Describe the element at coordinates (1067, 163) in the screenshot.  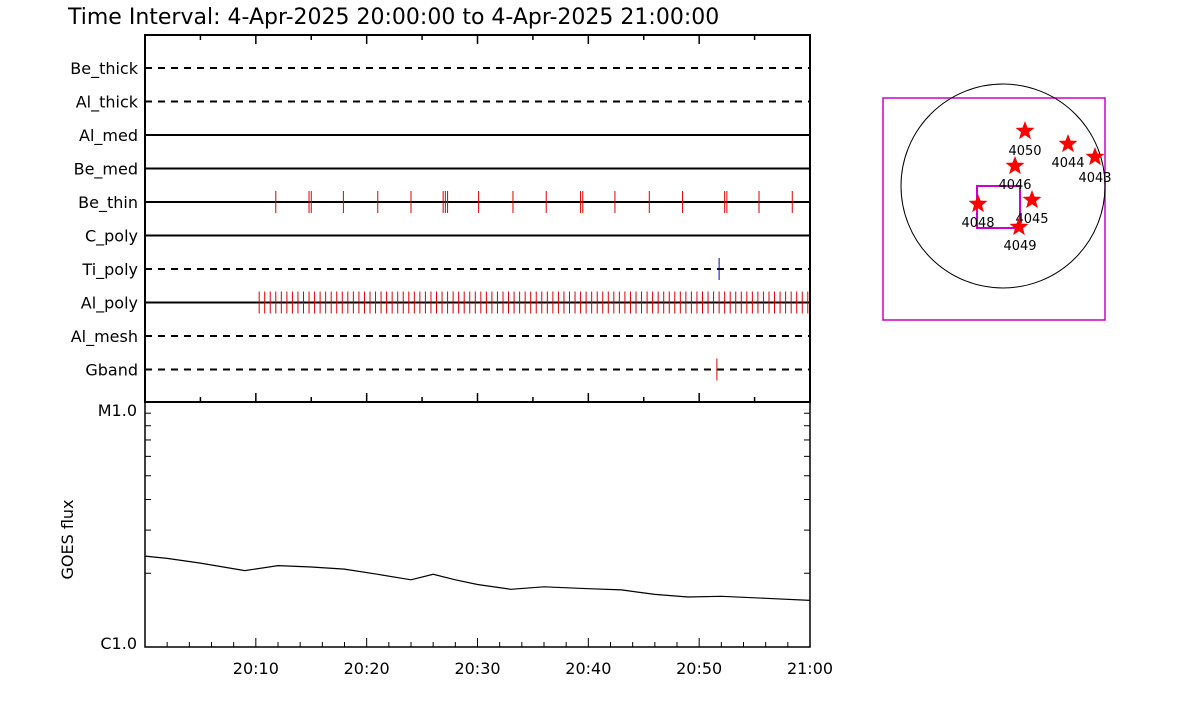
I see `region-label-4044: 4044` at that location.